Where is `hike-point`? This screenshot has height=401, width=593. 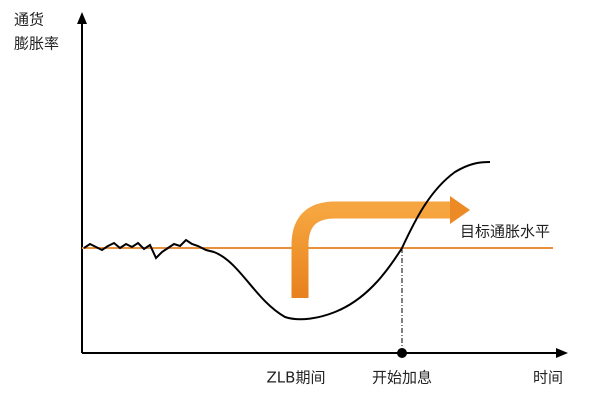 hike-point is located at coordinates (402, 353).